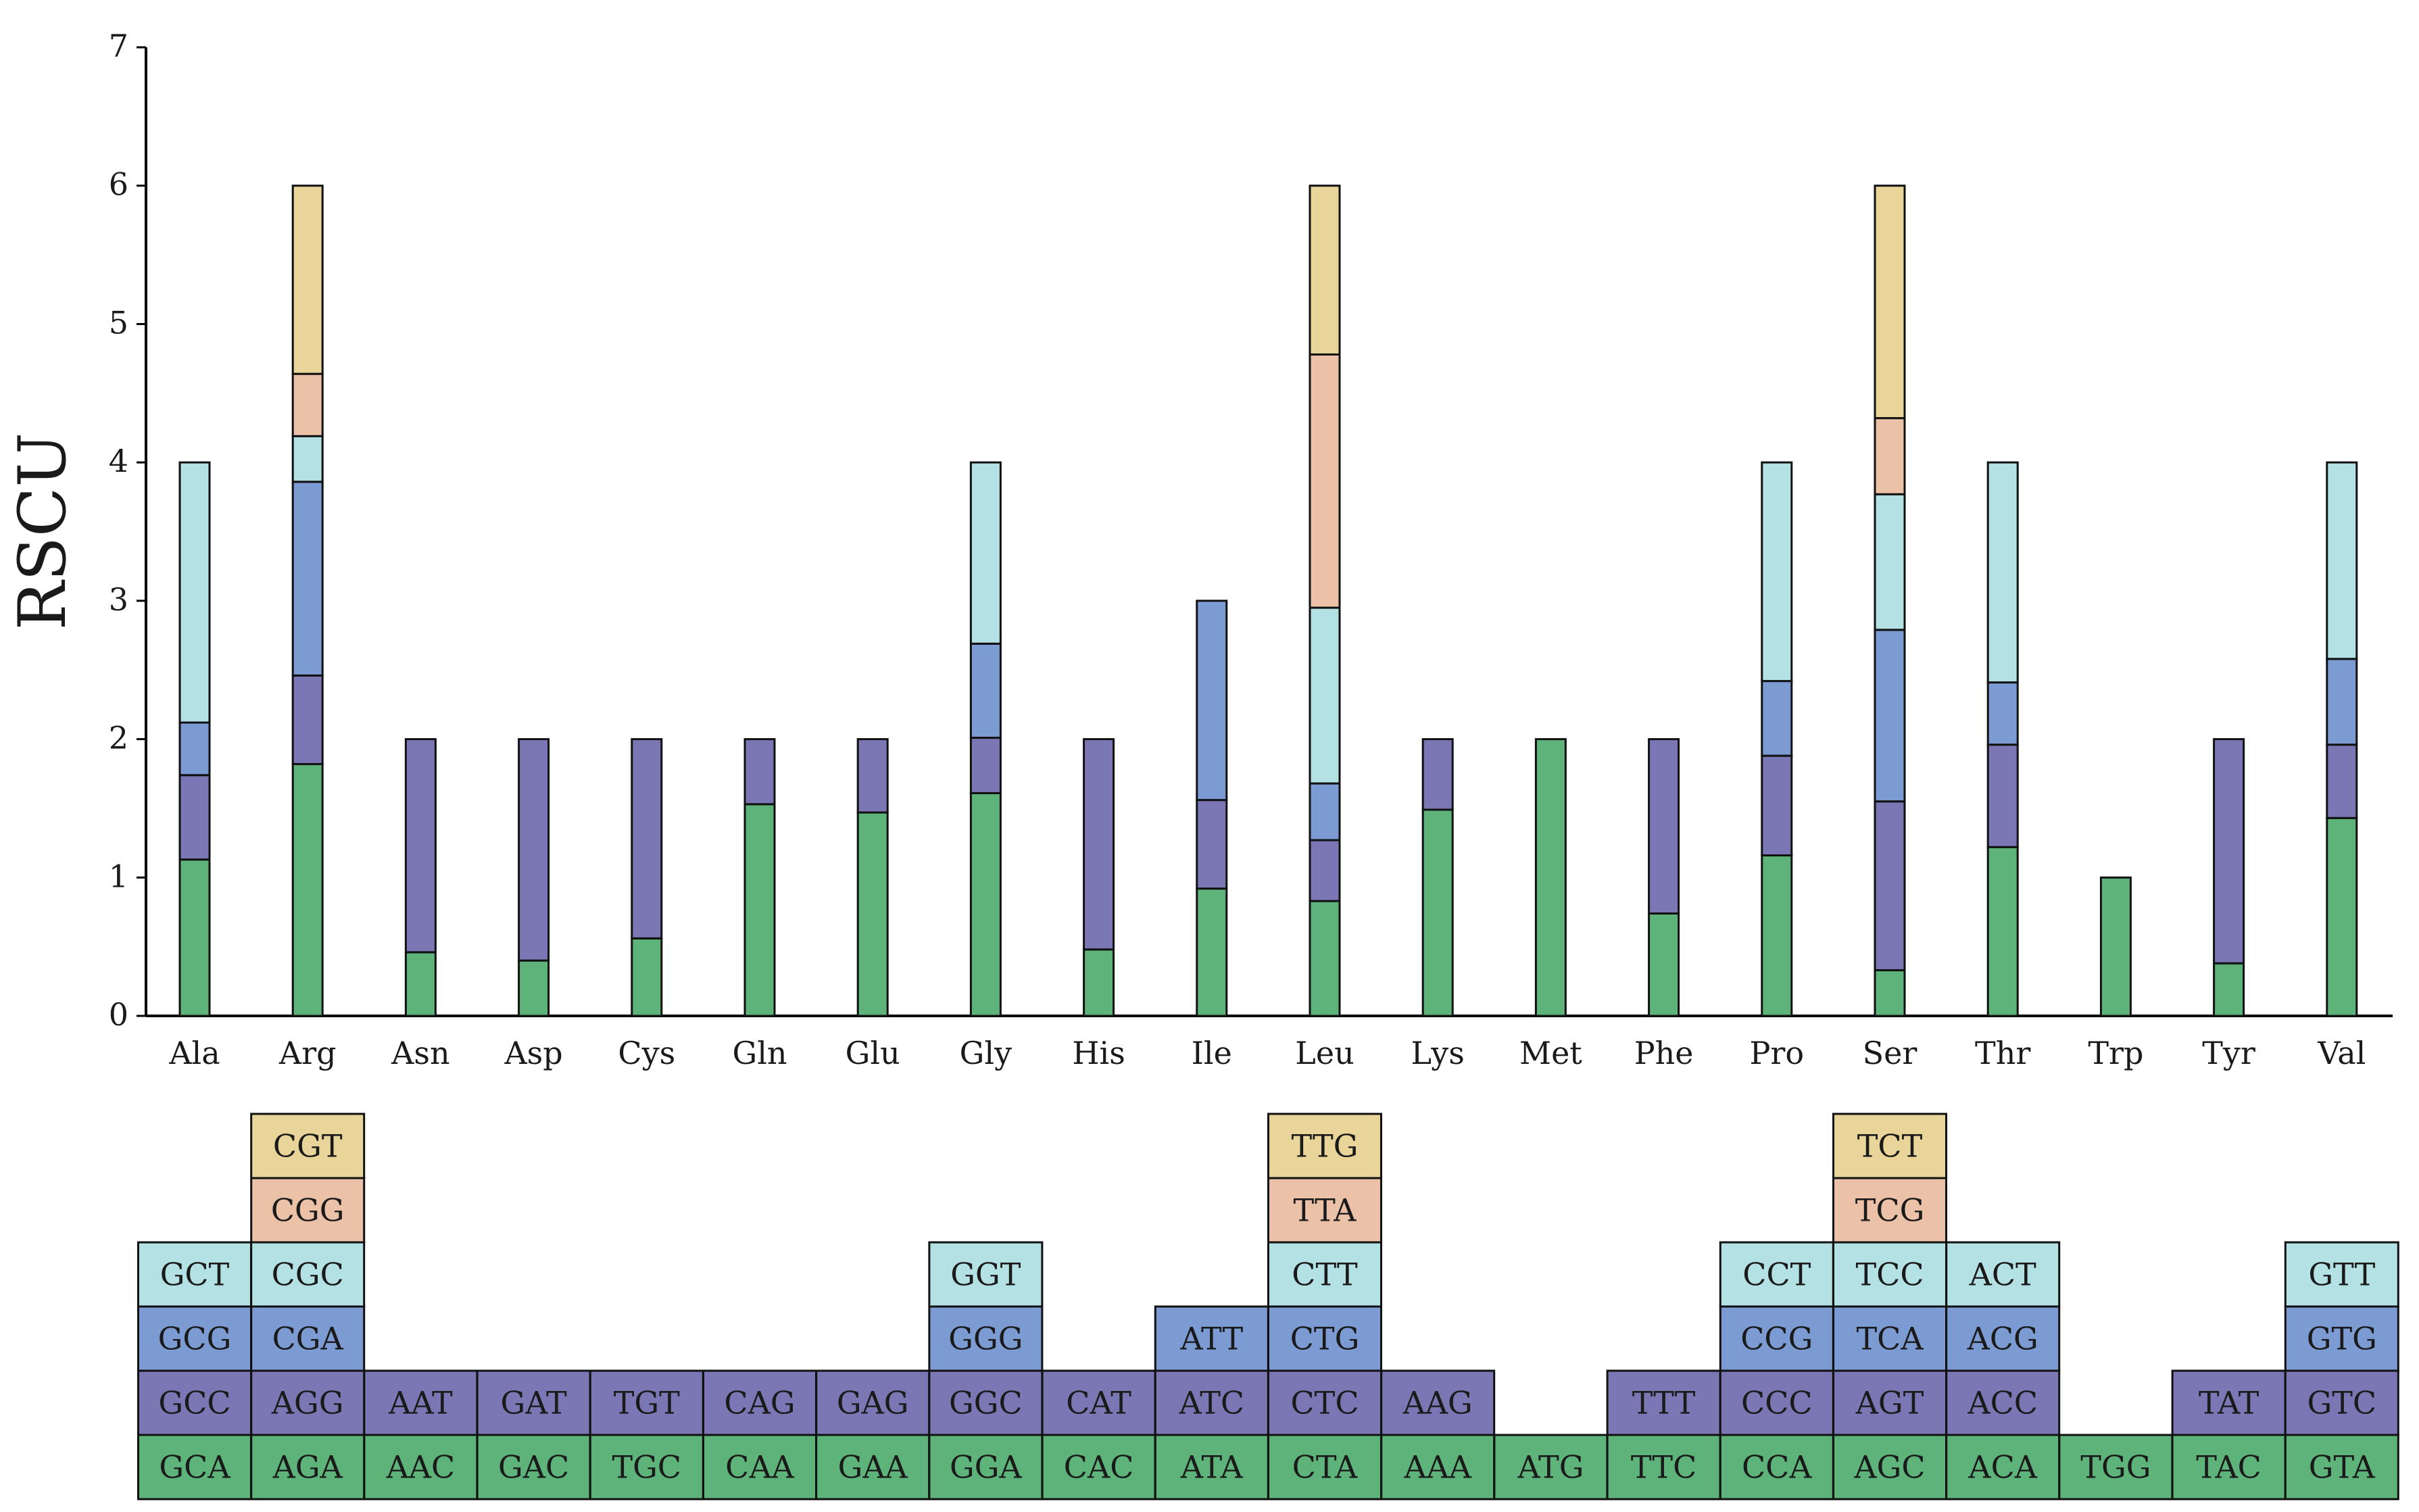 Image resolution: width=2419 pixels, height=1512 pixels. I want to click on bar-segment-acg, so click(2002, 713).